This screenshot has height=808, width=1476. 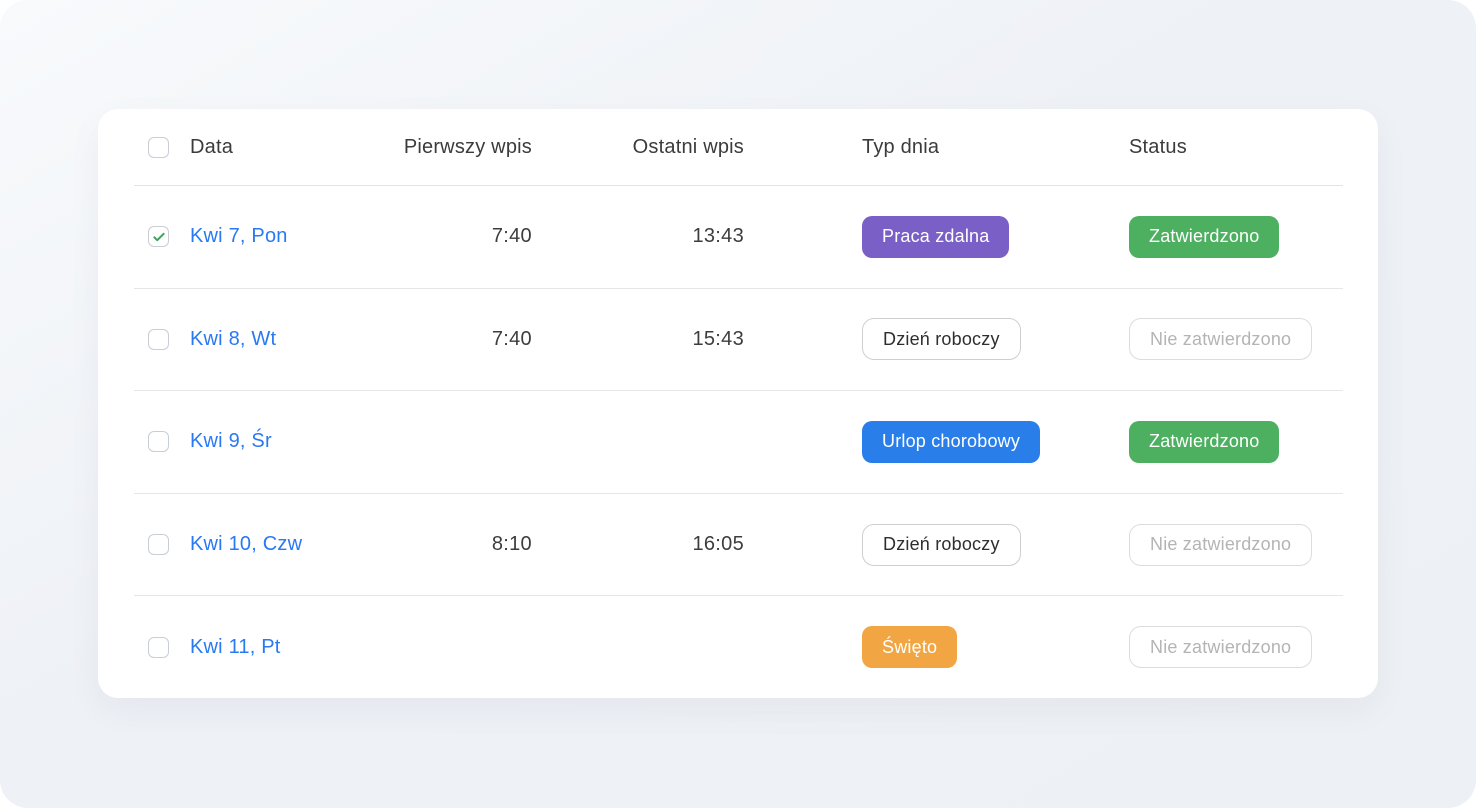 I want to click on day-type-badge: Święto, so click(x=910, y=647).